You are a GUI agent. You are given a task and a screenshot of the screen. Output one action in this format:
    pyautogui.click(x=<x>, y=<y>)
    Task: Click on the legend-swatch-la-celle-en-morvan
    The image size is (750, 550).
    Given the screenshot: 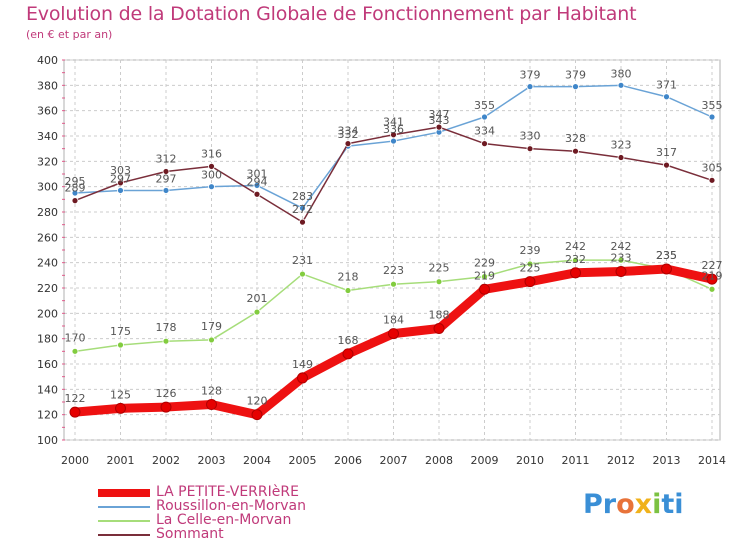 What is the action you would take?
    pyautogui.click(x=124, y=521)
    